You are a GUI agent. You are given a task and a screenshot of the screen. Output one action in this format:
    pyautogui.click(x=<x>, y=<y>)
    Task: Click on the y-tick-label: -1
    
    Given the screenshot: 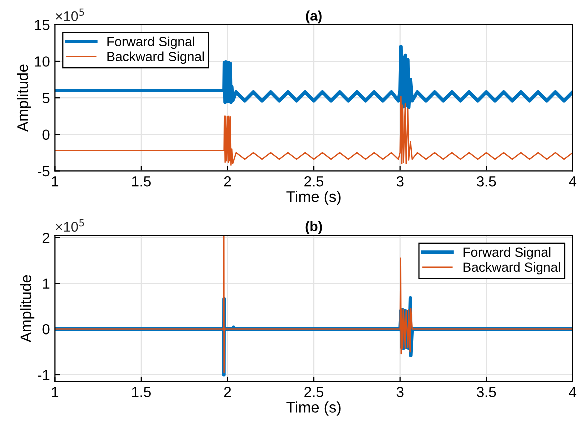 What is the action you would take?
    pyautogui.click(x=44, y=375)
    